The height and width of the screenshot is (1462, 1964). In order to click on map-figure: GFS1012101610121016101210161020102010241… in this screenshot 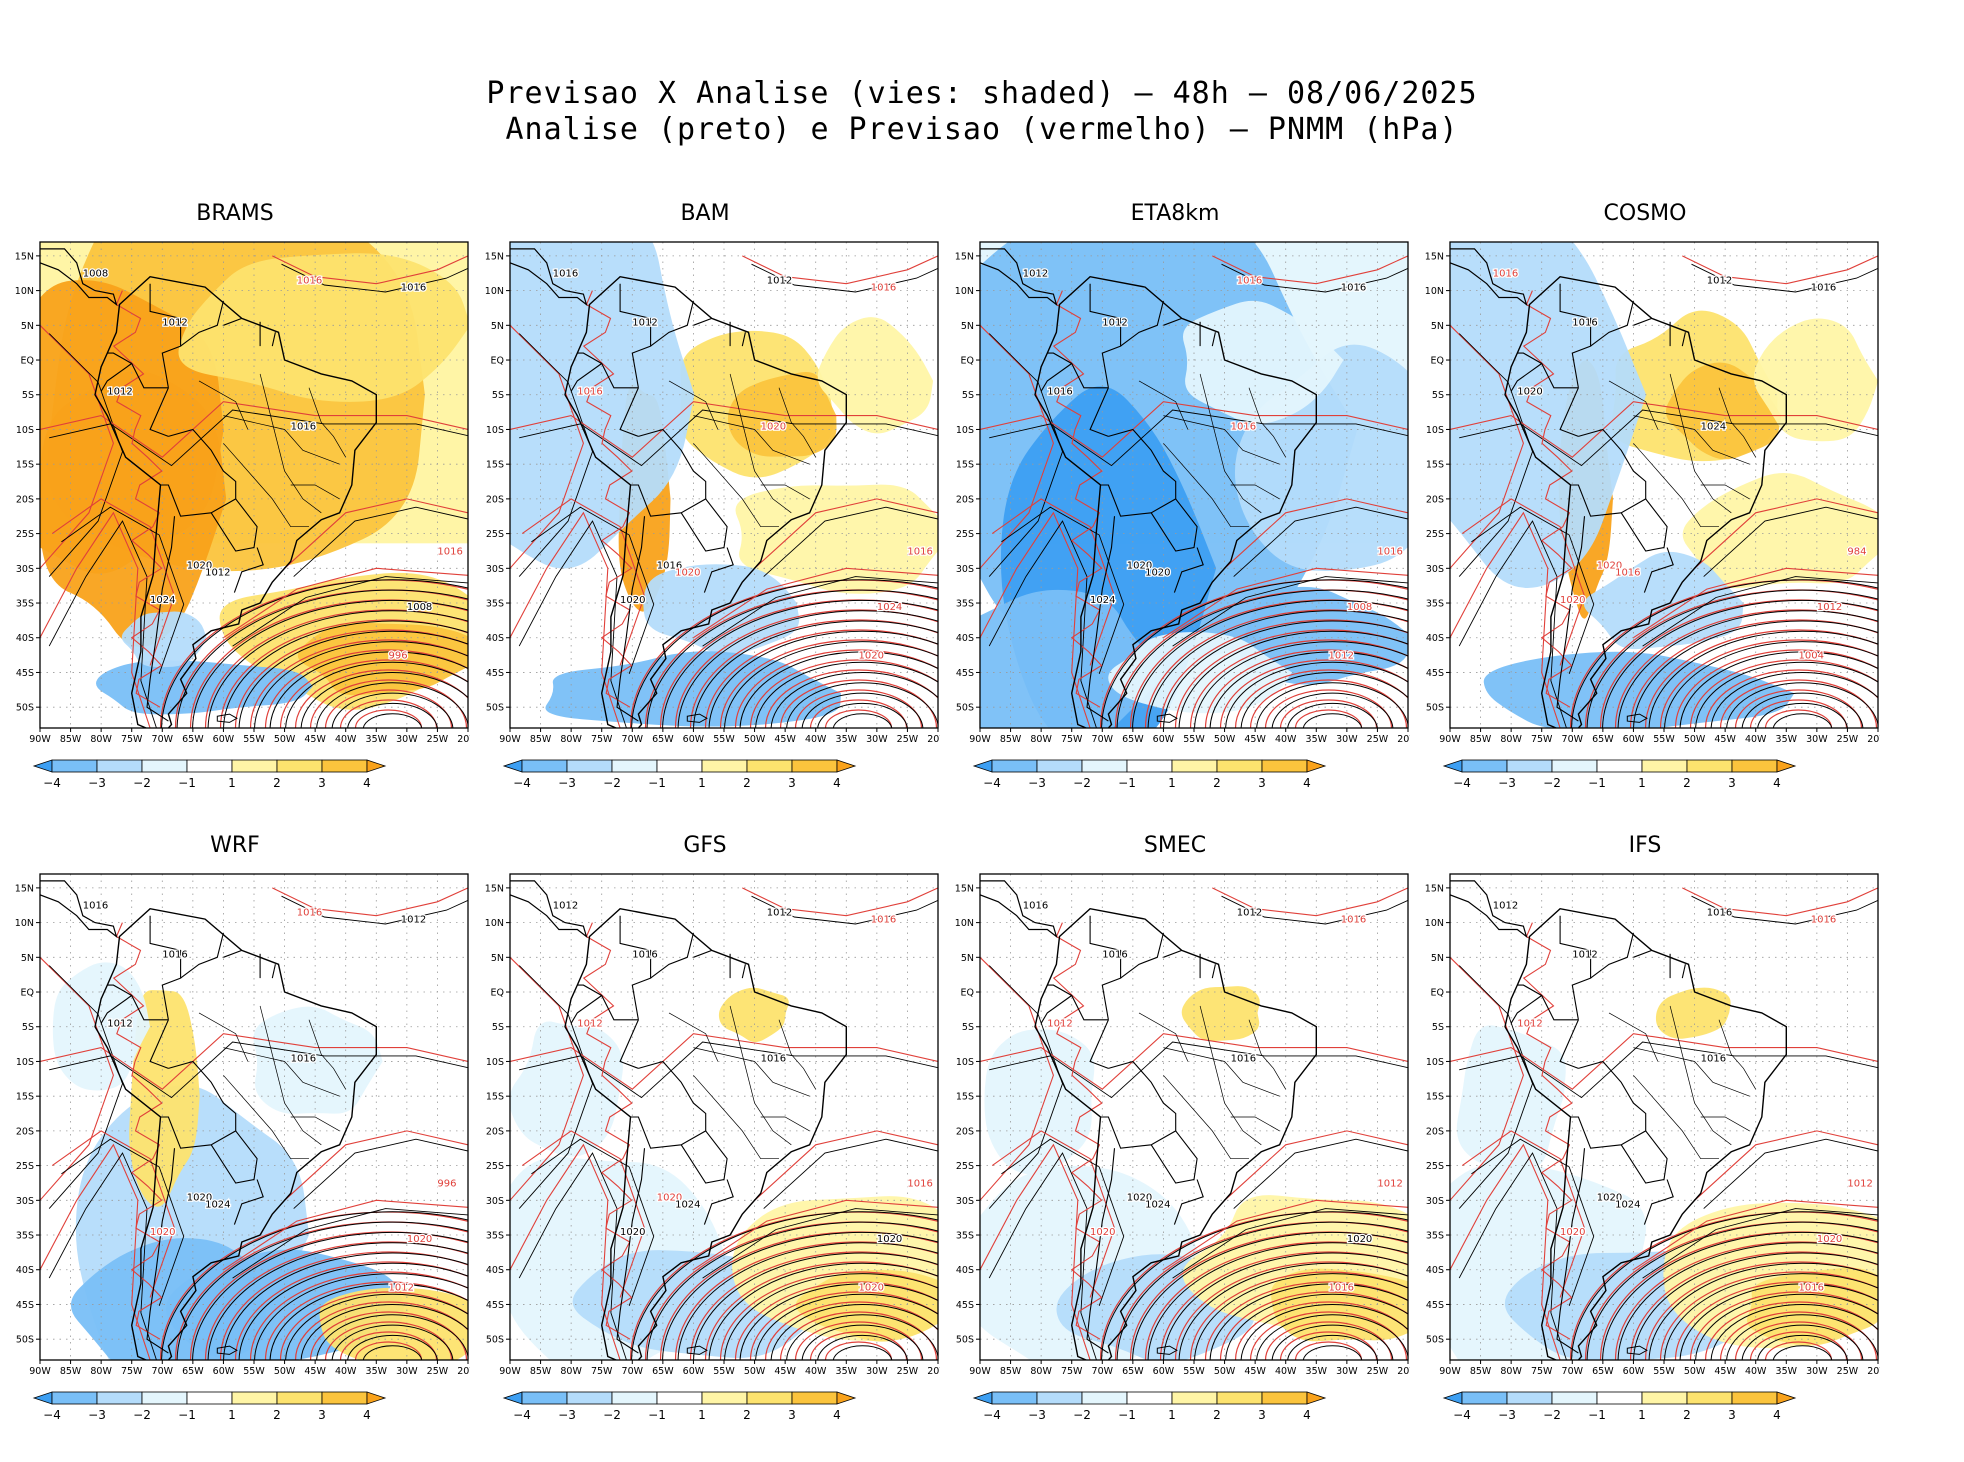, I will do `click(712, 1127)`.